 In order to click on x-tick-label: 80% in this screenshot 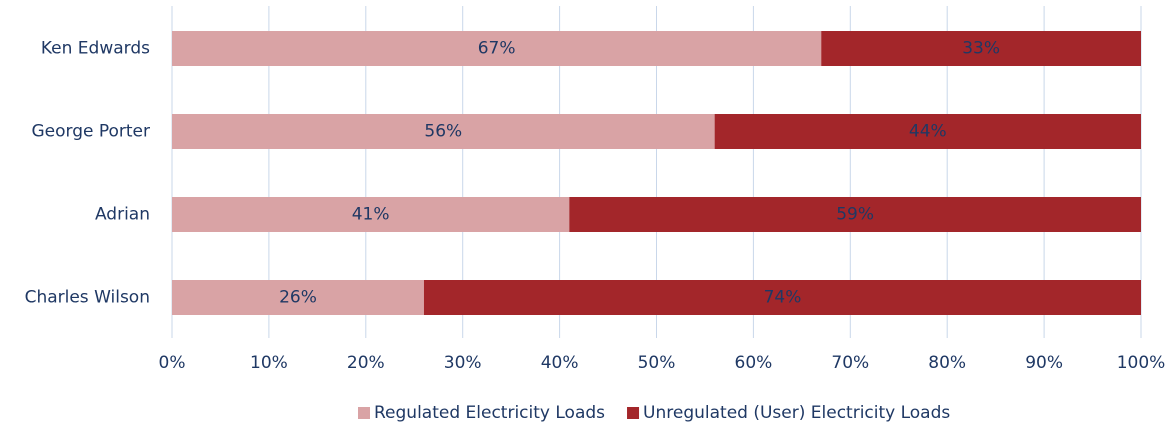, I will do `click(947, 363)`.